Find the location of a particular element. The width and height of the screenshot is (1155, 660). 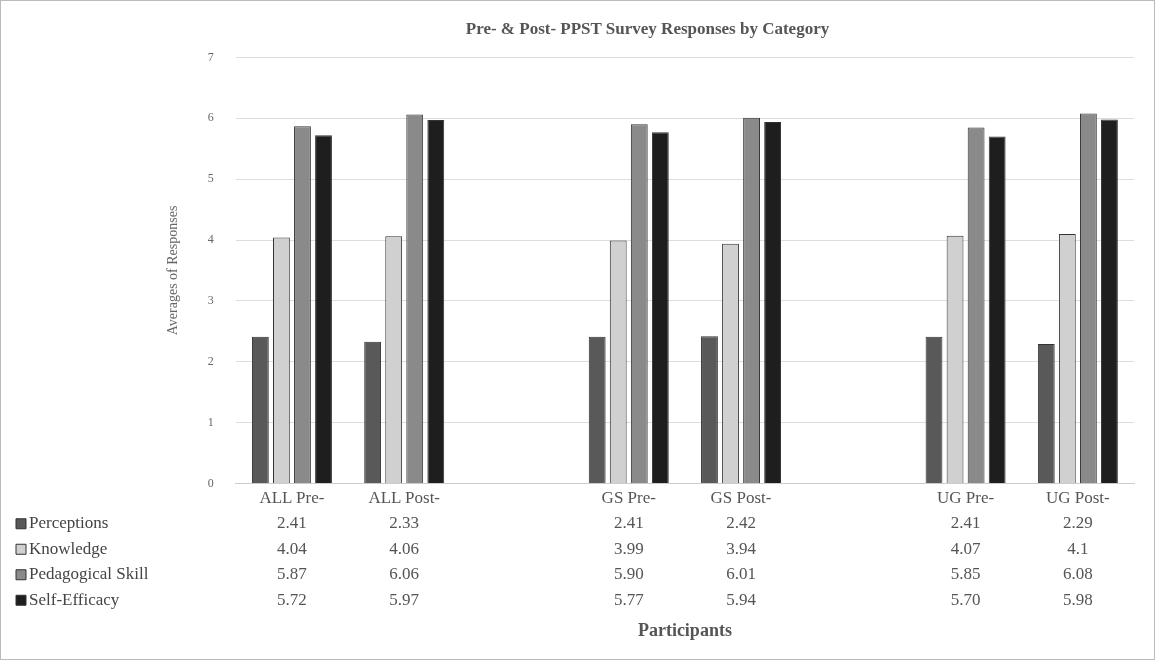

x-tick-label: UG Pre- is located at coordinates (966, 497).